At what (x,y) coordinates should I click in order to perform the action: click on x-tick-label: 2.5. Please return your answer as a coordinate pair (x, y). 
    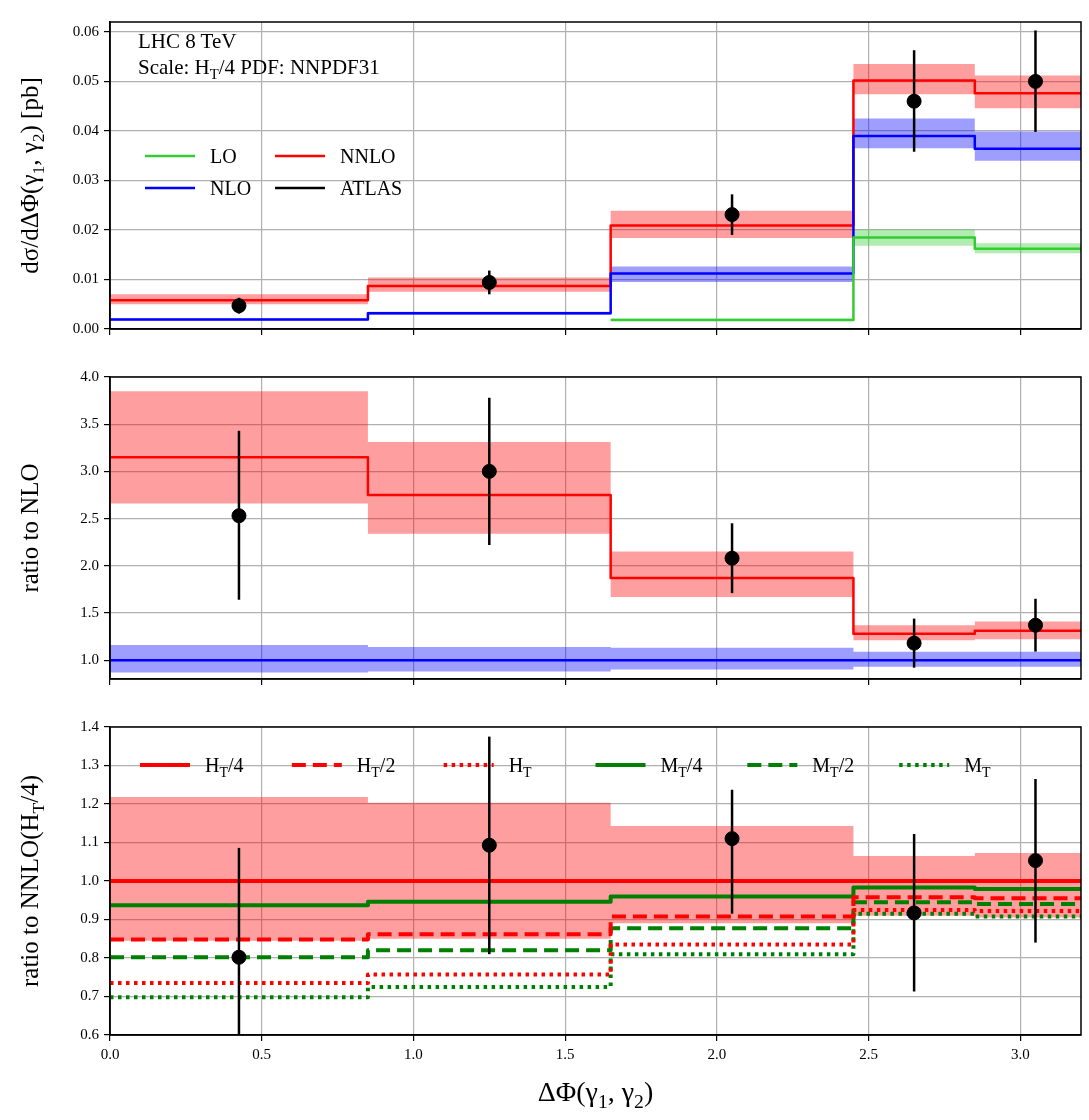
    Looking at the image, I should click on (868, 1053).